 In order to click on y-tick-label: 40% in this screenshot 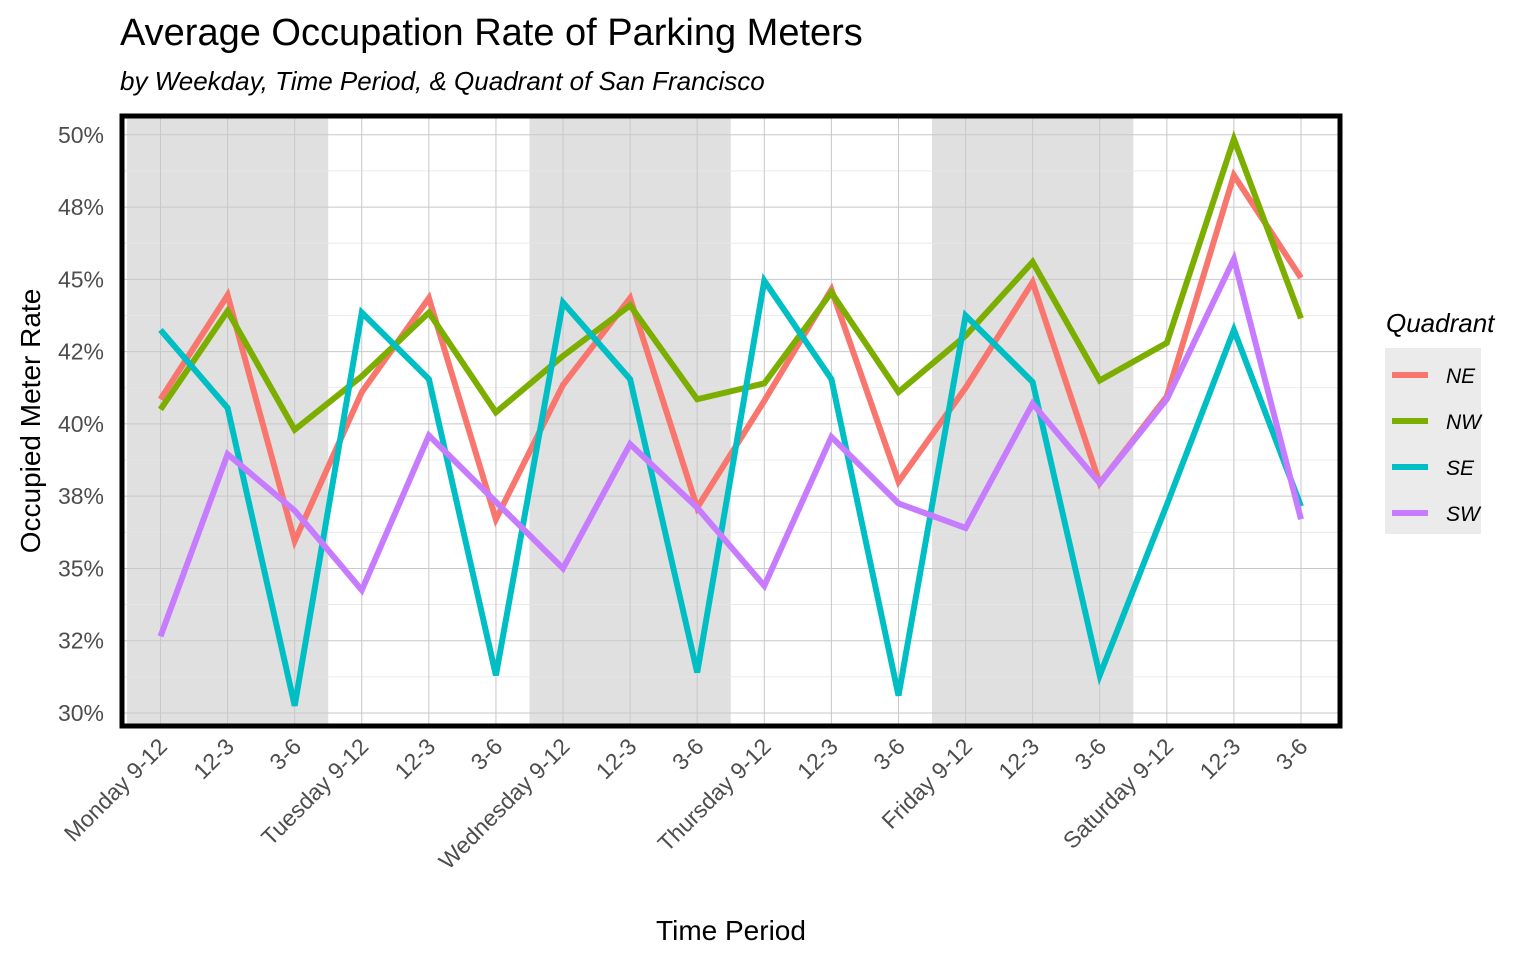, I will do `click(81, 424)`.